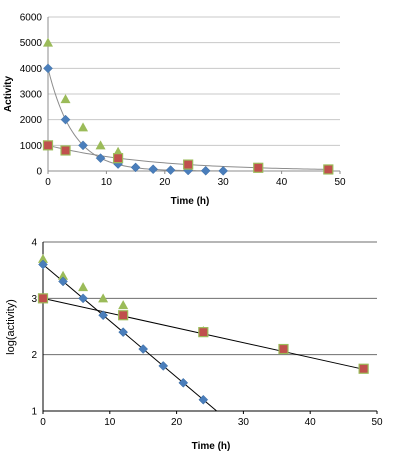 This screenshot has height=462, width=400. What do you see at coordinates (211, 446) in the screenshot?
I see `chart2-x-axis-title: Time (h)` at bounding box center [211, 446].